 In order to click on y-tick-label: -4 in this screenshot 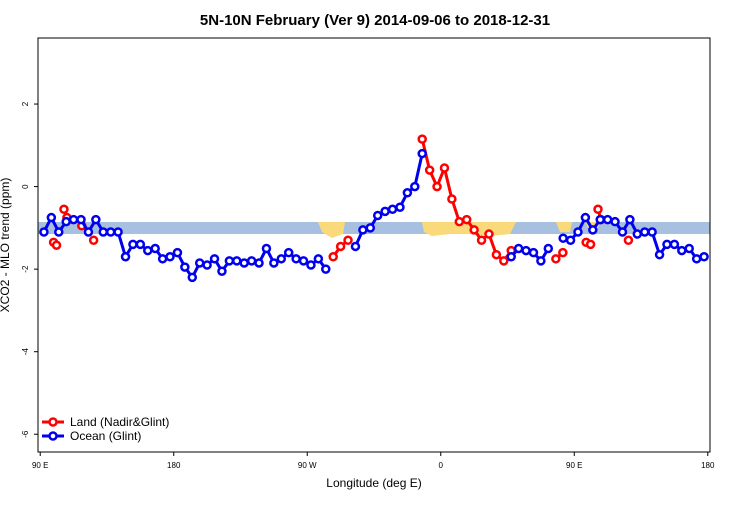, I will do `click(25, 352)`.